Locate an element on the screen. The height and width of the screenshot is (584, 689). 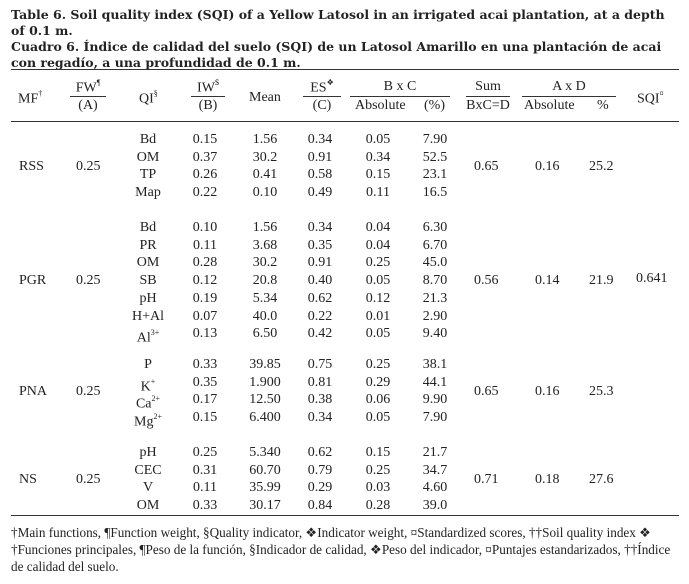
table-cell-qi: Al3+ is located at coordinates (148, 336).